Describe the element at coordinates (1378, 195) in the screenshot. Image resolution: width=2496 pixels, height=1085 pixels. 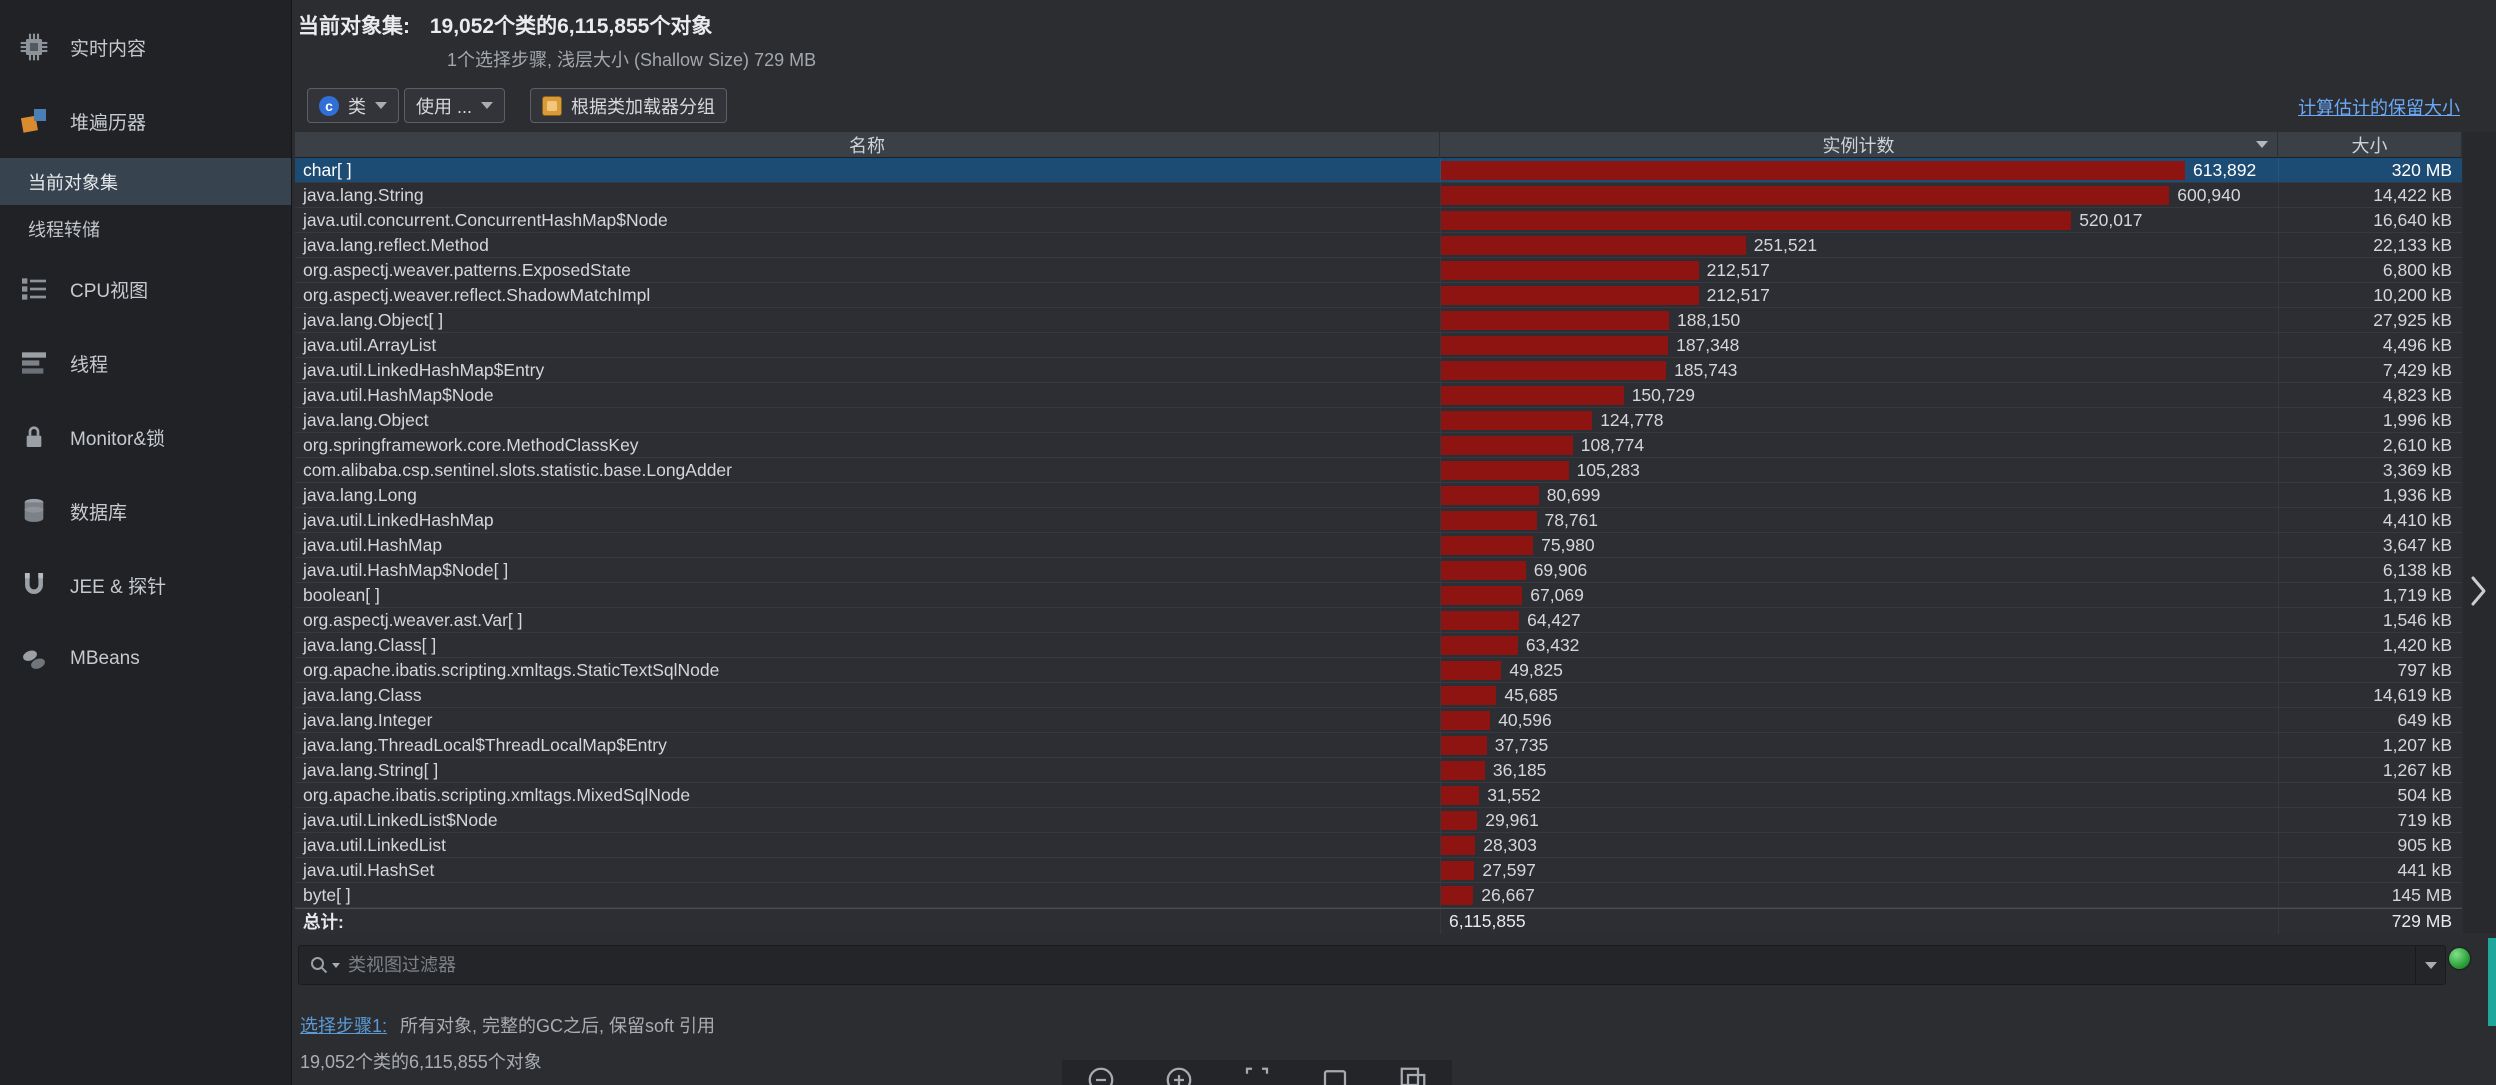
I see `table-row: java.lang.String 600,940 14,422 kB` at that location.